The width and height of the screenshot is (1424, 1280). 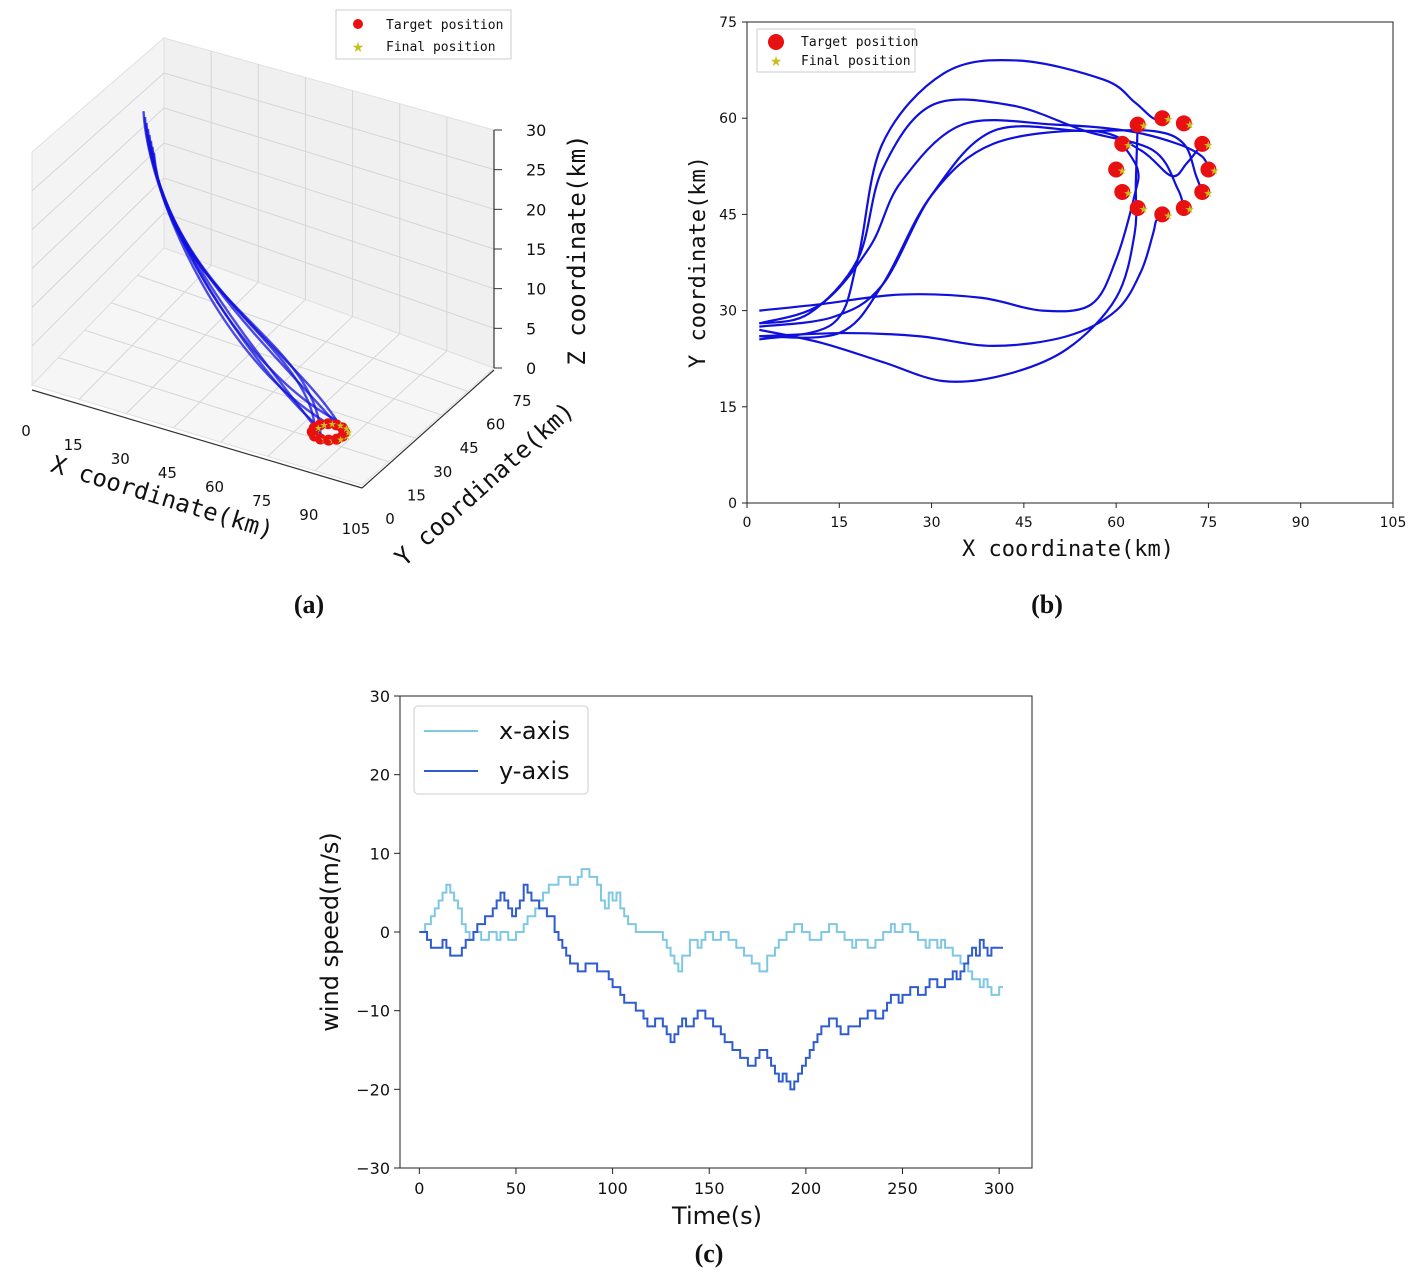 What do you see at coordinates (806, 1188) in the screenshot?
I see `panel-c-x-tick-label: 200` at bounding box center [806, 1188].